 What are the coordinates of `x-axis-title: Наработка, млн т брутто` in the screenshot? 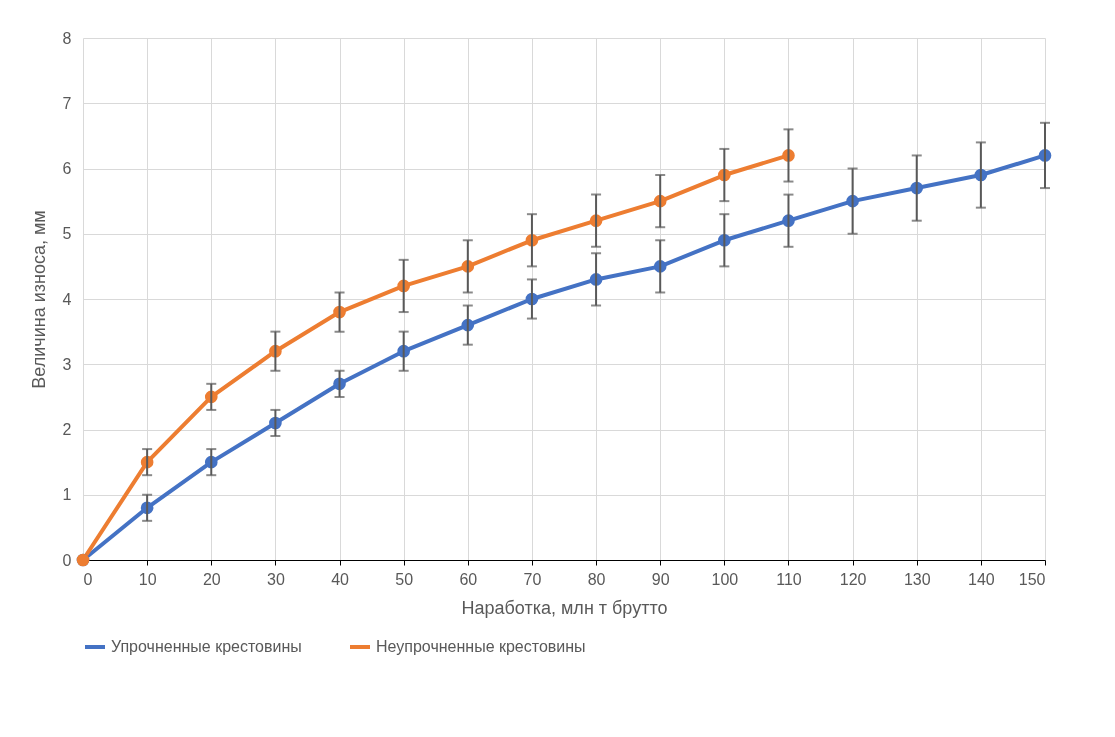 It's located at (564, 607).